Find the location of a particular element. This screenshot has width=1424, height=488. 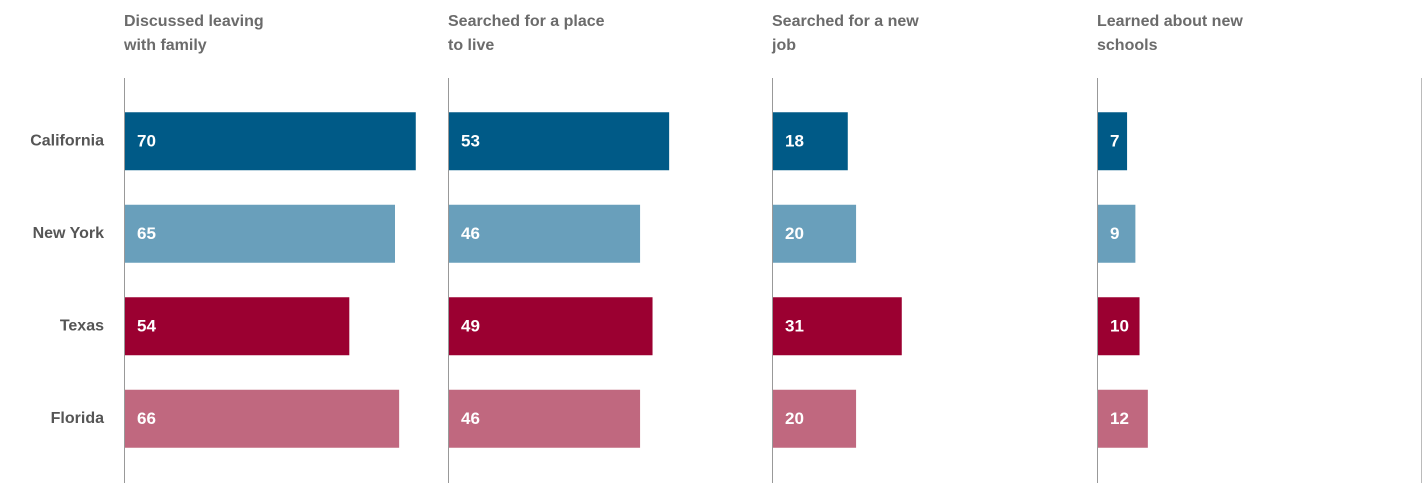

category-label: Texas is located at coordinates (82, 325).